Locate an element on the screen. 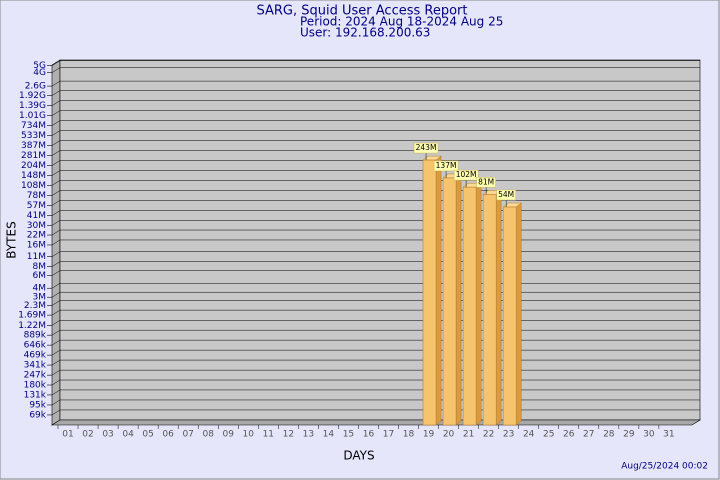  x-tick-label: 17 is located at coordinates (388, 435).